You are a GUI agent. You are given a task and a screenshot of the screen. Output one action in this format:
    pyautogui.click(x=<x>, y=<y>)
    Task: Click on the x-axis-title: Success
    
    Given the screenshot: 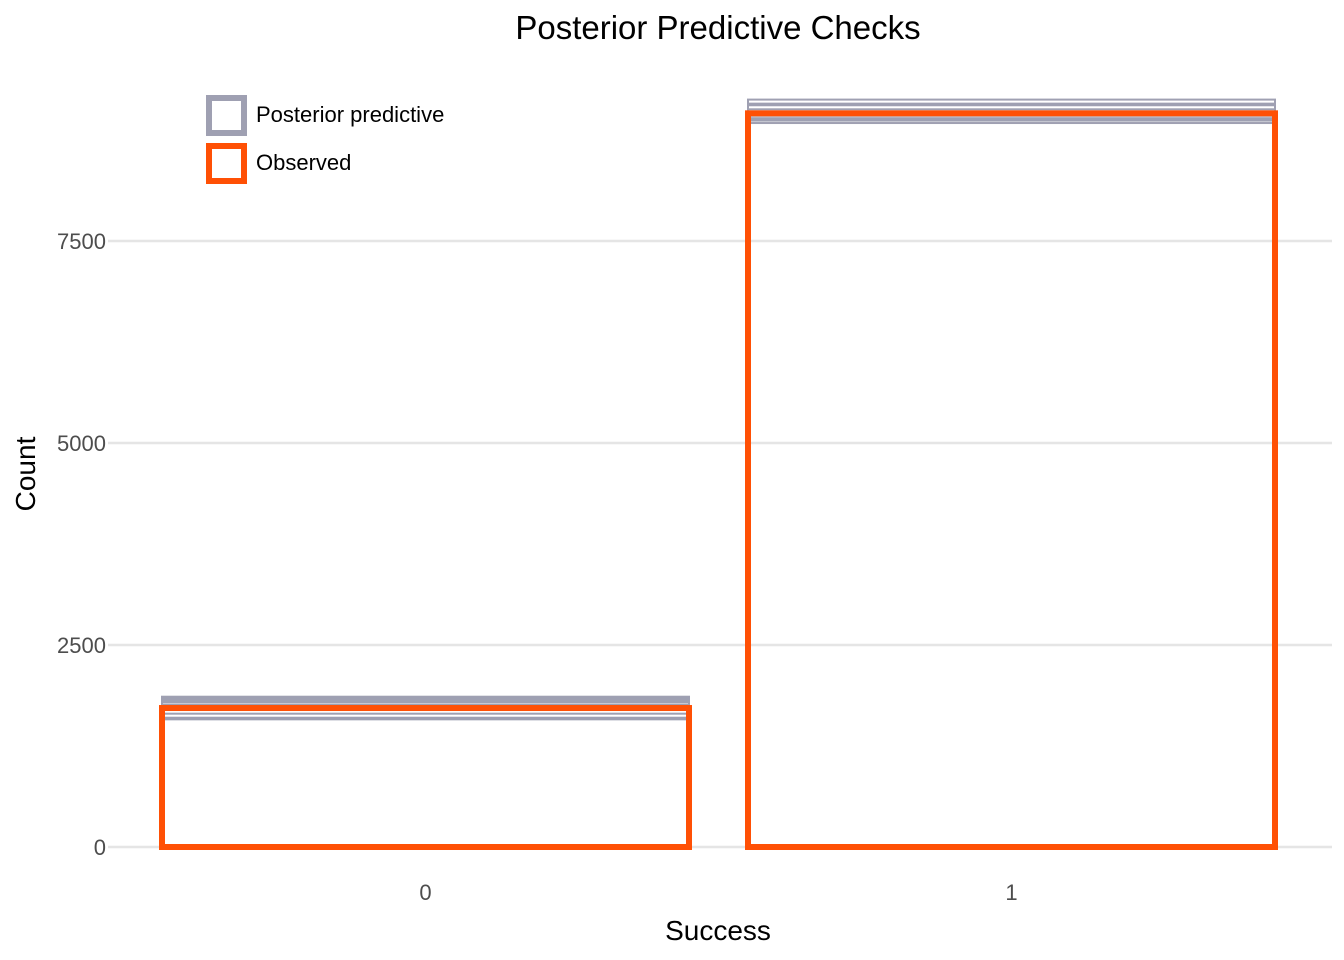 What is the action you would take?
    pyautogui.click(x=718, y=930)
    